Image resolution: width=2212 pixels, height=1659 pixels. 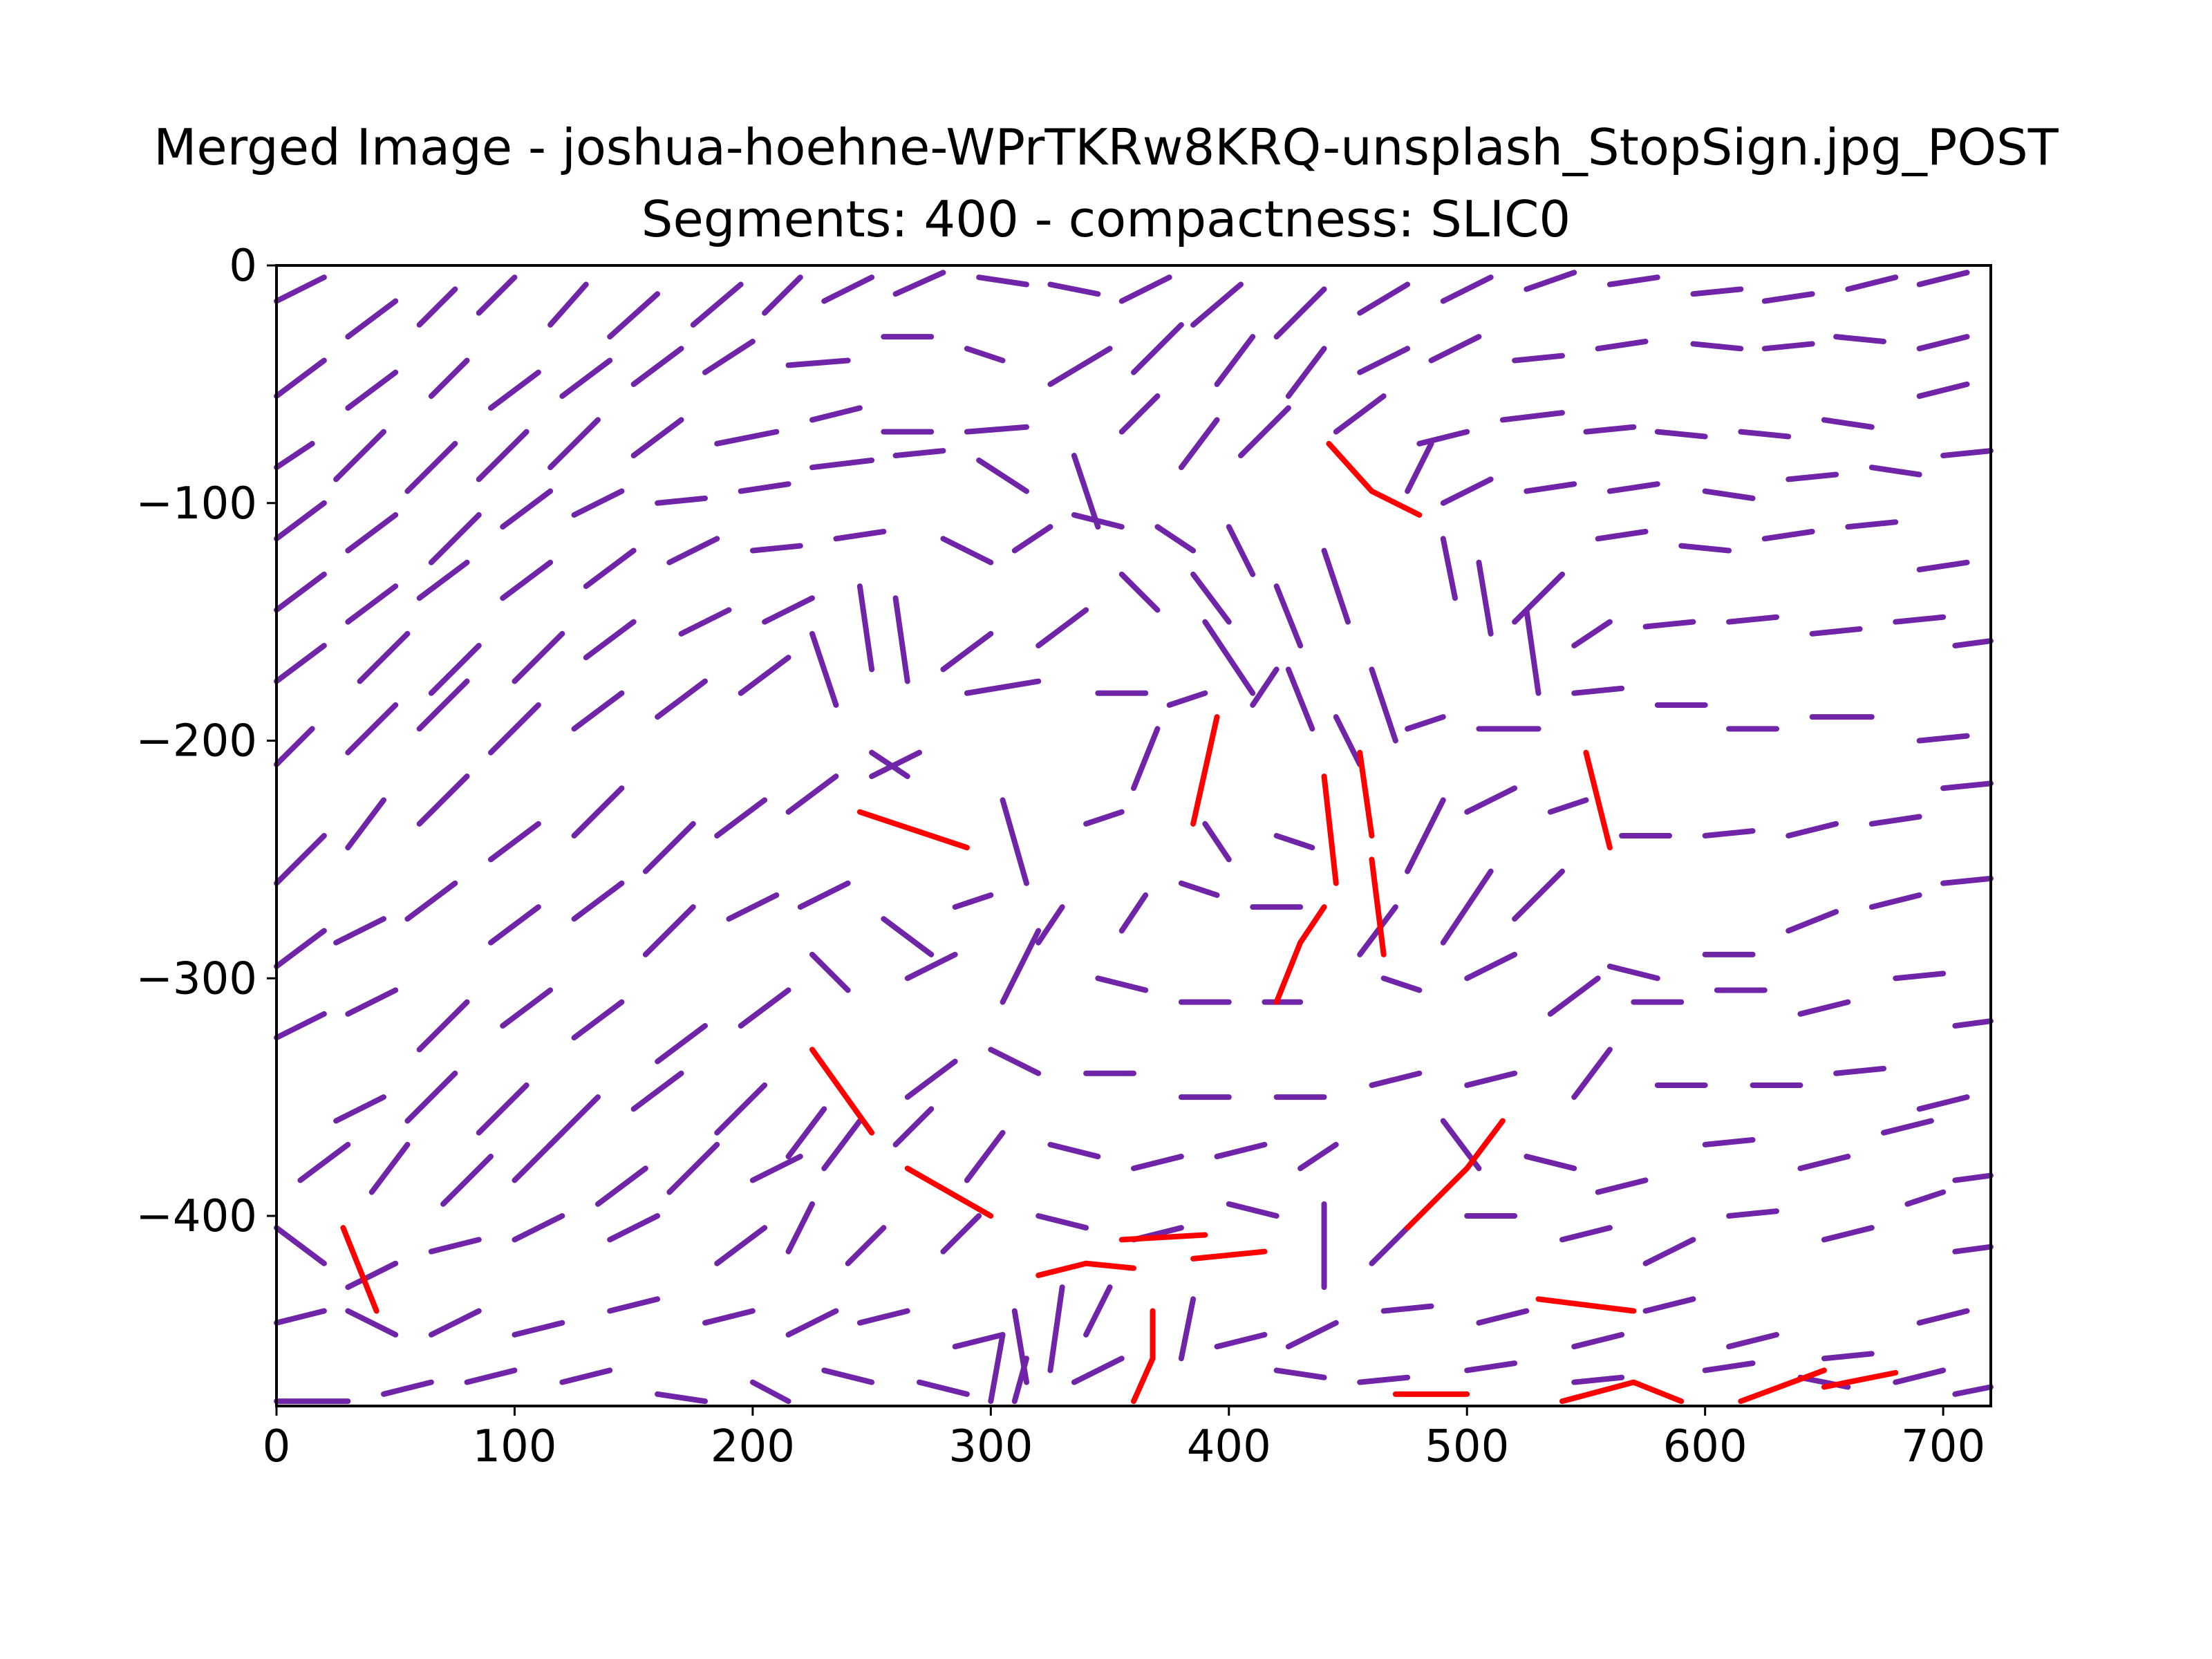 What do you see at coordinates (196, 742) in the screenshot?
I see `y-tick-label: −200` at bounding box center [196, 742].